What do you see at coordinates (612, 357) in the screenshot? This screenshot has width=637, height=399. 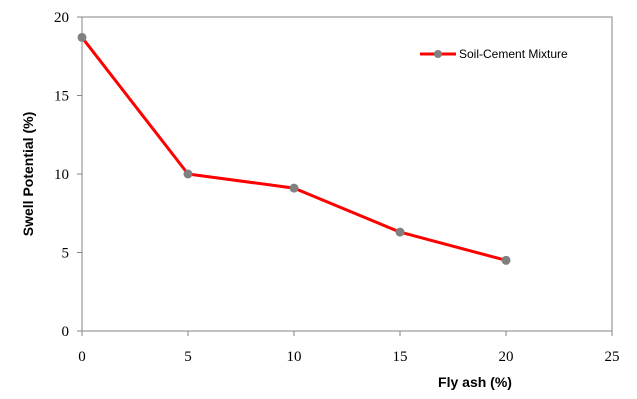 I see `x-tick-label: 25` at bounding box center [612, 357].